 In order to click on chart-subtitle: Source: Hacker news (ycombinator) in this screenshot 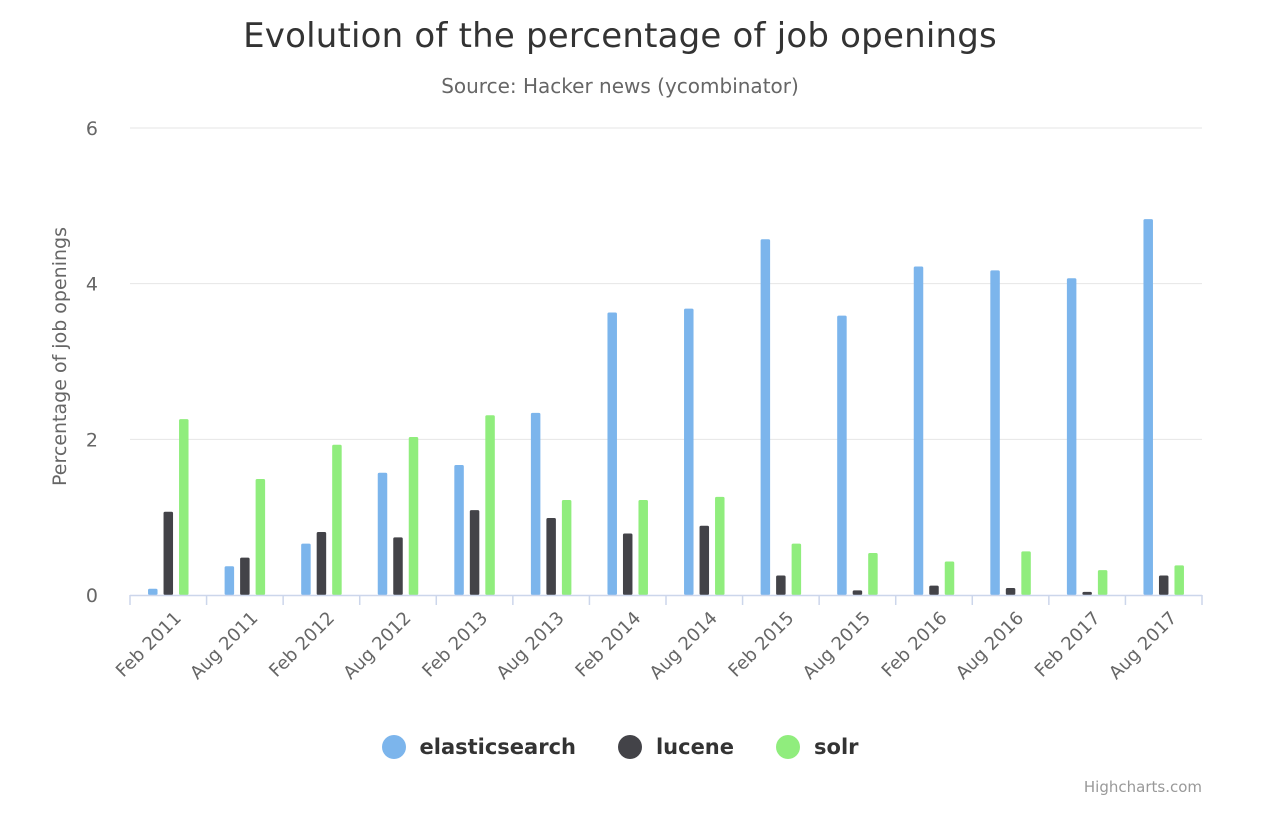, I will do `click(620, 86)`.